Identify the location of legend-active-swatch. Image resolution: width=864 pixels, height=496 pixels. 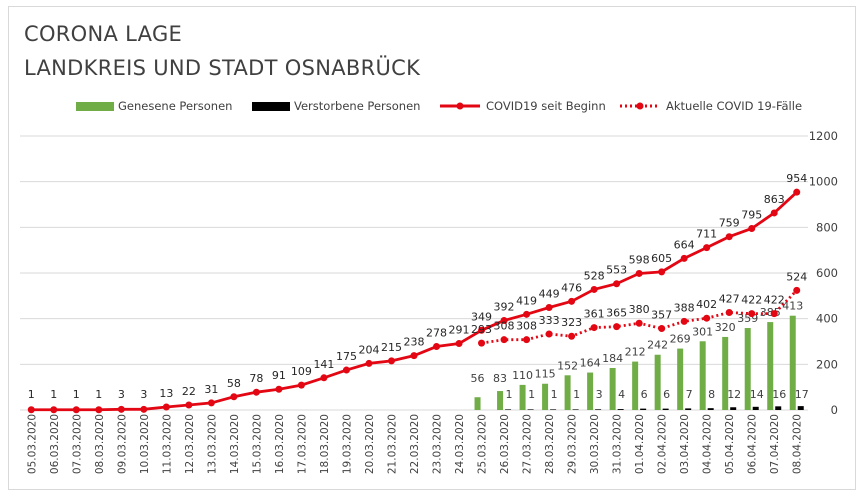
(640, 106).